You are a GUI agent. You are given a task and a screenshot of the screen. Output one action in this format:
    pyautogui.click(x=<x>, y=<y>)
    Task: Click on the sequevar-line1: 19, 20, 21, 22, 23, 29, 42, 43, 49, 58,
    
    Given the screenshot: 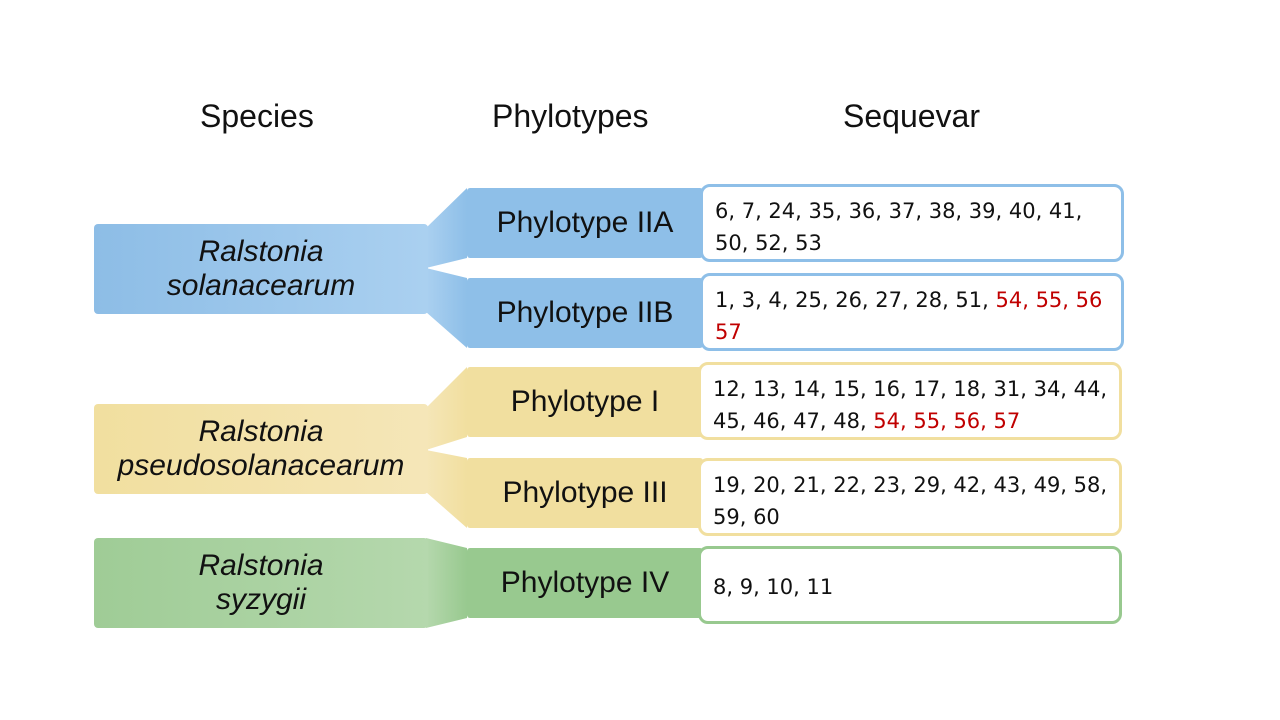 What is the action you would take?
    pyautogui.click(x=910, y=485)
    